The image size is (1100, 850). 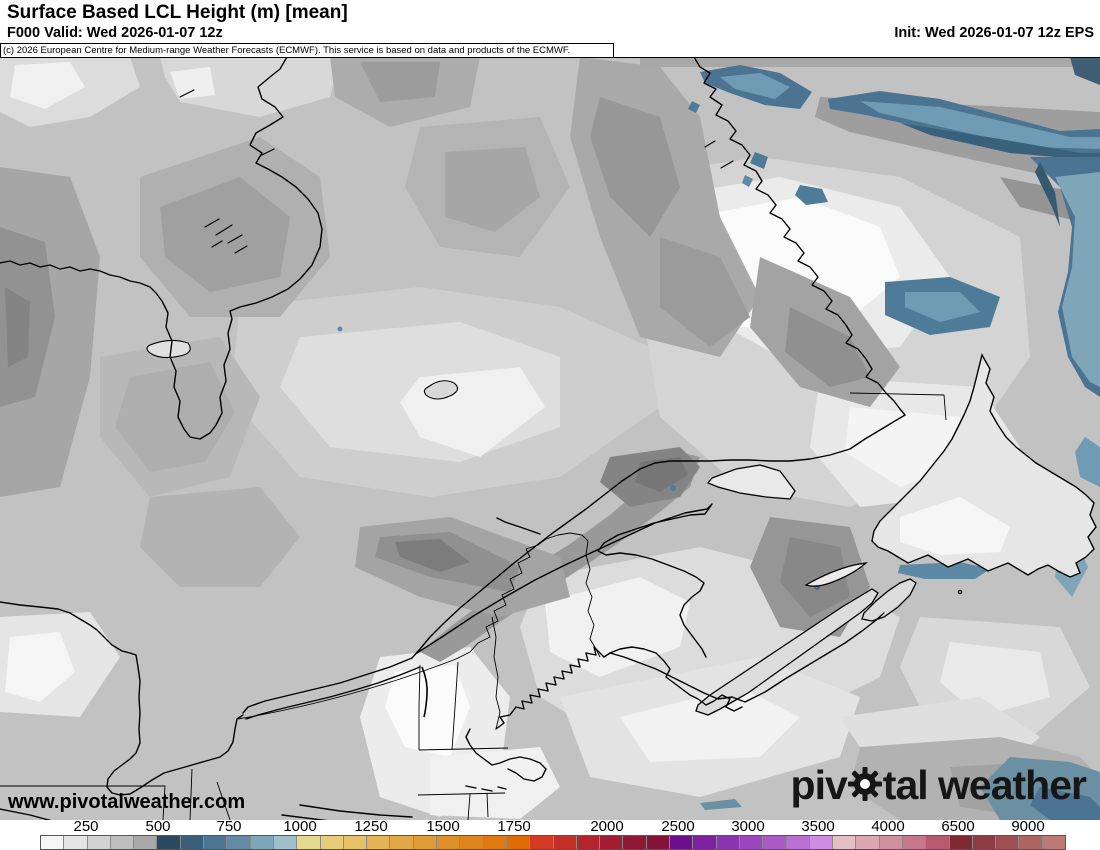 I want to click on connecticut-rhode-island-borders, so click(x=478, y=806).